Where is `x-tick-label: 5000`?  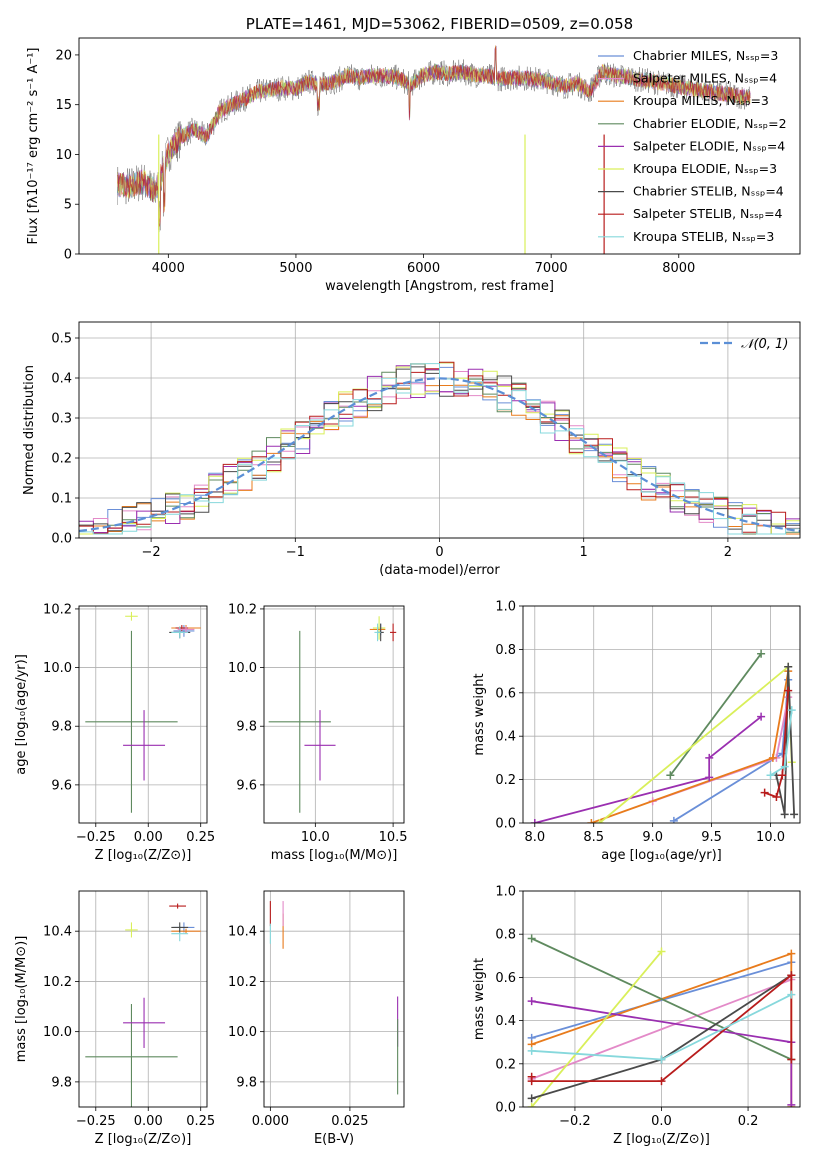 x-tick-label: 5000 is located at coordinates (295, 268).